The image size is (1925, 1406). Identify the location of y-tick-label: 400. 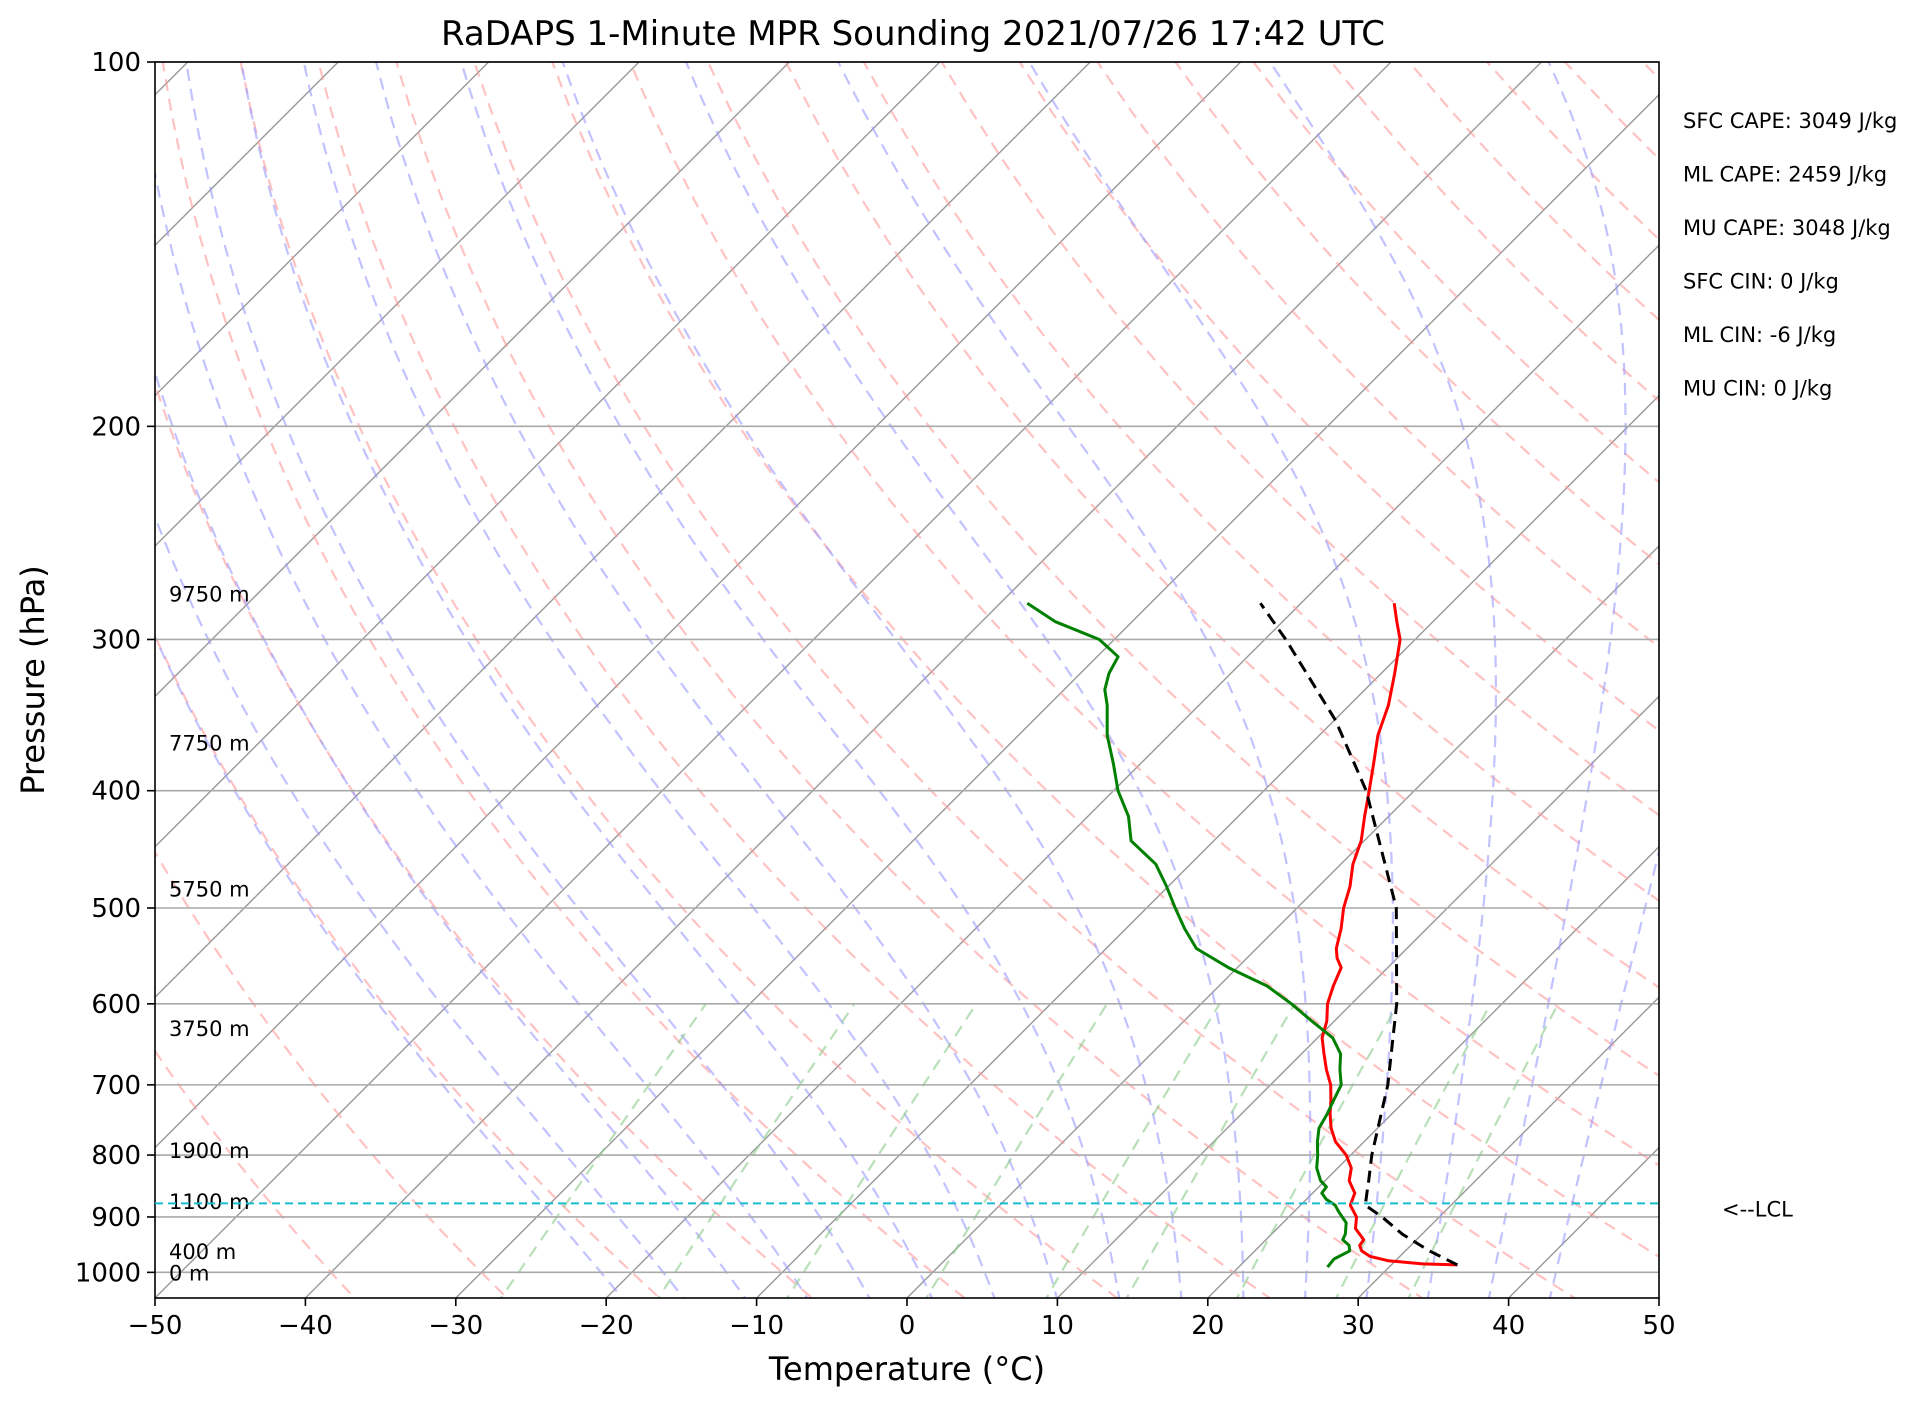
(116, 792).